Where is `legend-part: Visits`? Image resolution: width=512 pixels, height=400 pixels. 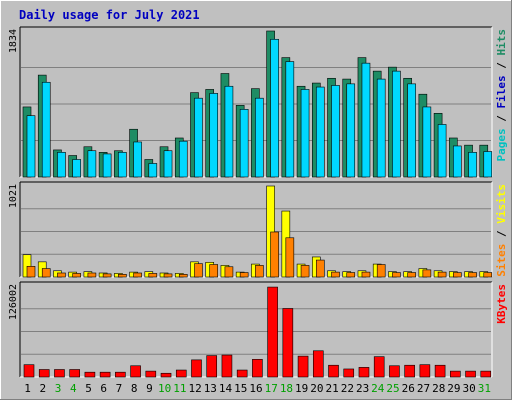
legend-part: Visits is located at coordinates (501, 204).